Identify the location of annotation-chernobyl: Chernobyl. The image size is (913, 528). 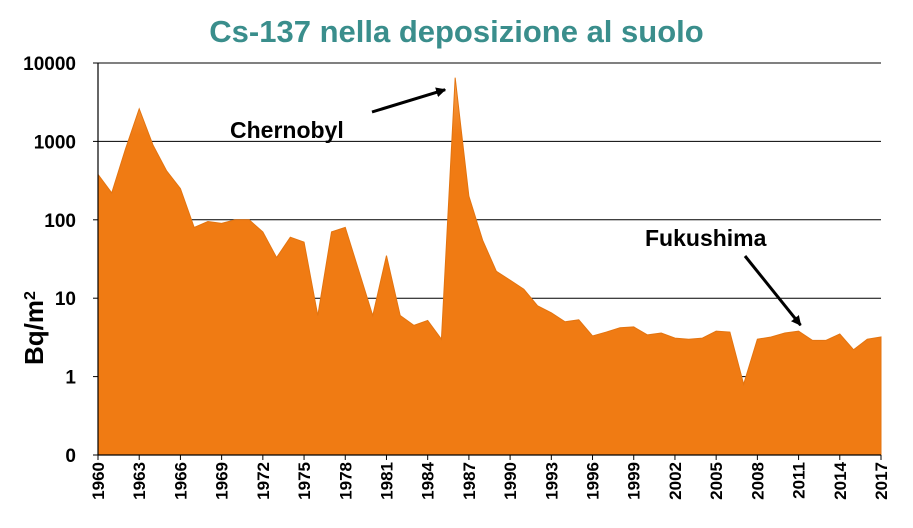
(287, 130).